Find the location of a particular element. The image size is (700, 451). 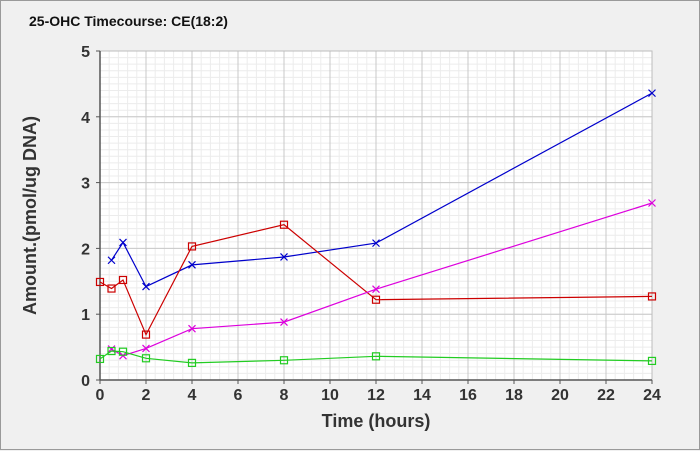

x-tick-label: 14 is located at coordinates (422, 395).